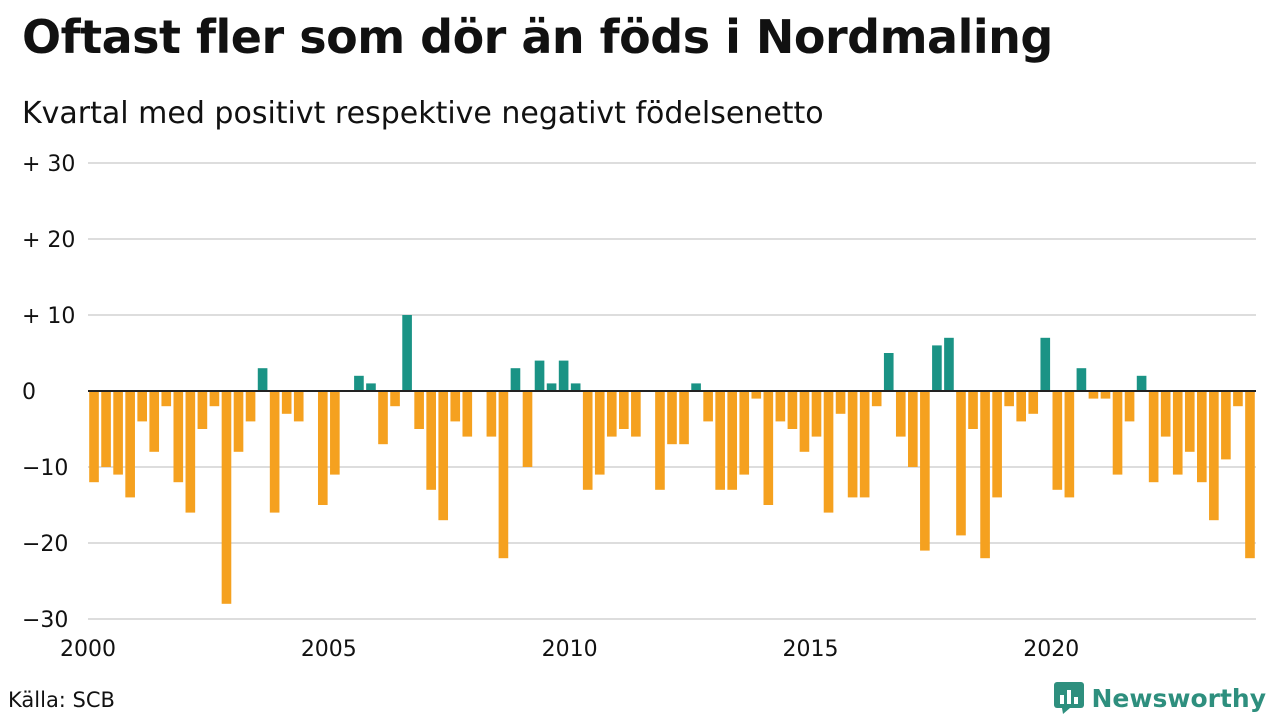 Image resolution: width=1280 pixels, height=720 pixels. What do you see at coordinates (1179, 698) in the screenshot?
I see `brand-name: Newsworthy` at bounding box center [1179, 698].